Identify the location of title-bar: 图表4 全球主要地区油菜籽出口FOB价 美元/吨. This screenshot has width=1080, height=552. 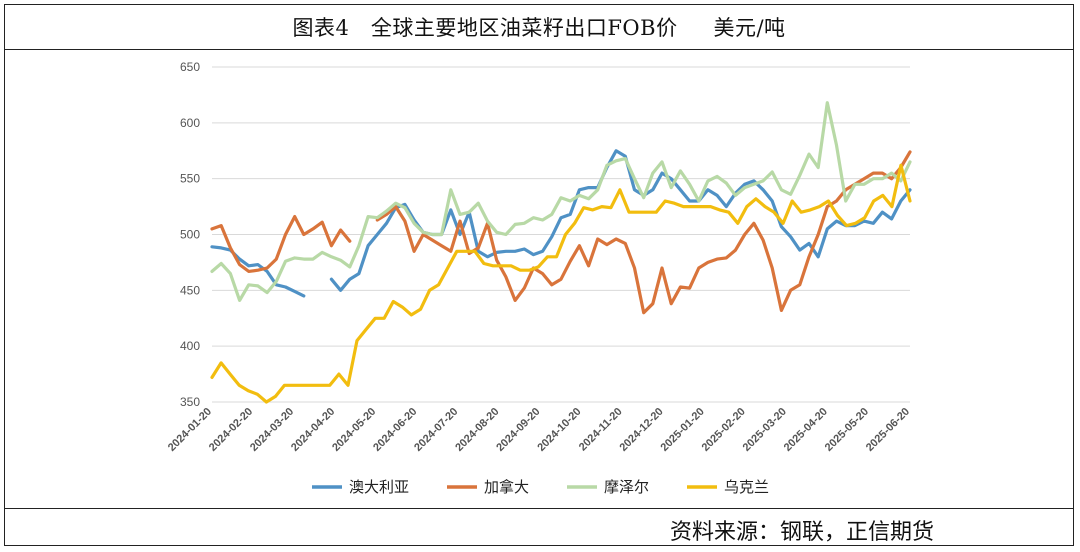
(539, 27).